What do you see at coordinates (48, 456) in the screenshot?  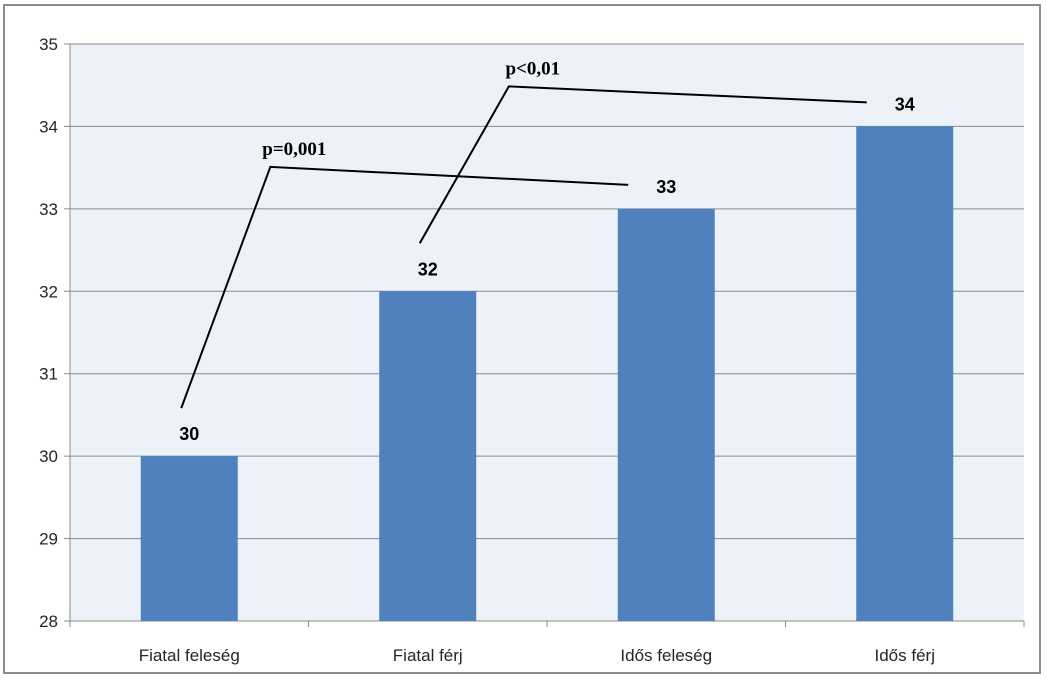 I see `y-tick-label: 30` at bounding box center [48, 456].